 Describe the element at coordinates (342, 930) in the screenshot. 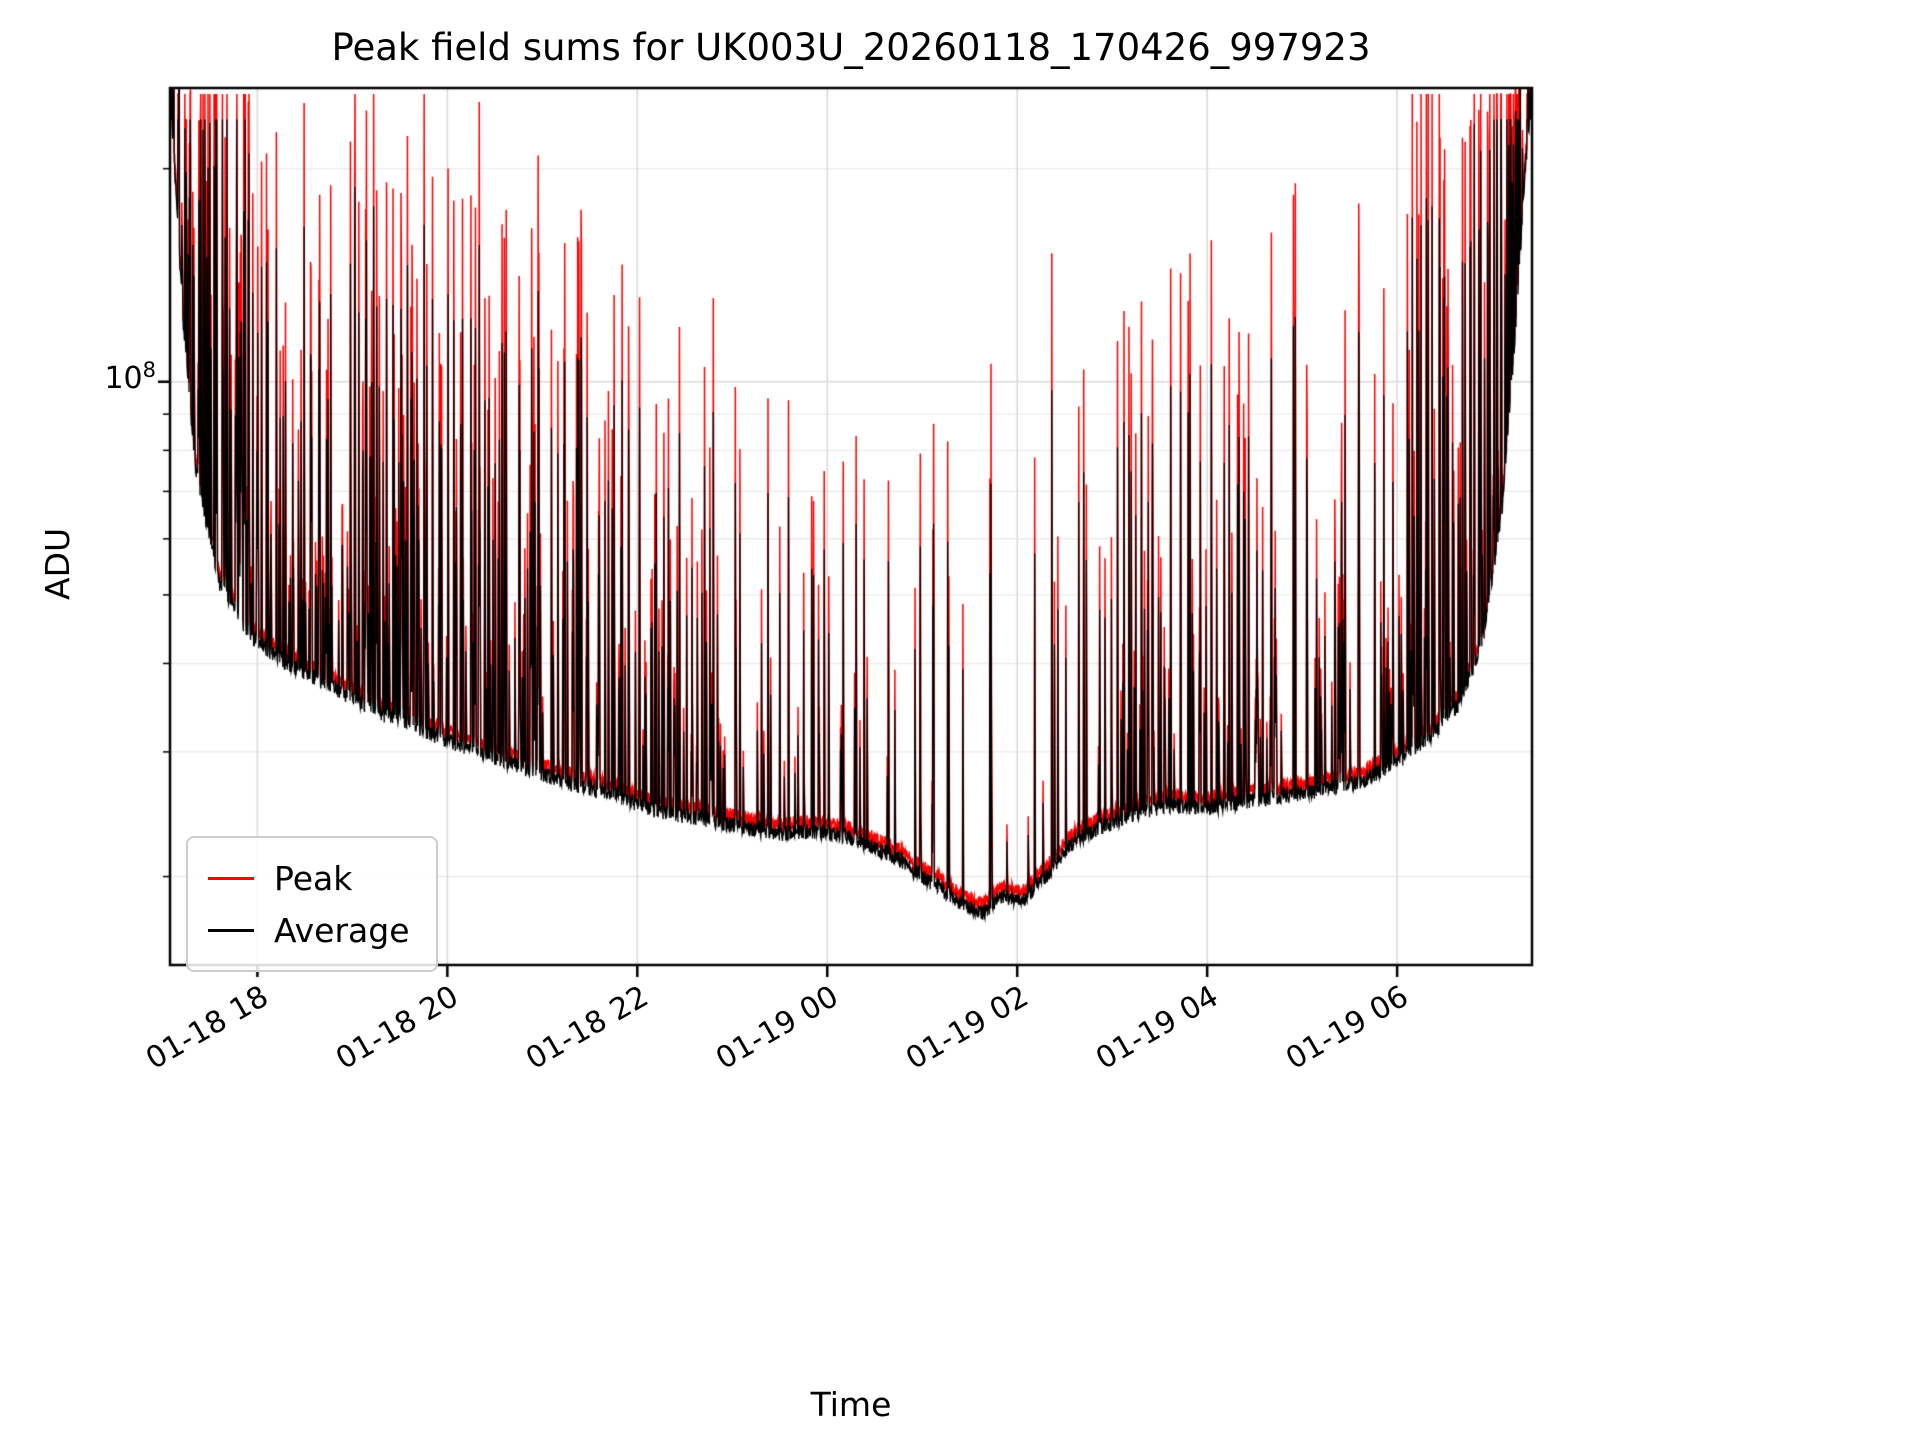

I see `legend-label-average: Average` at that location.